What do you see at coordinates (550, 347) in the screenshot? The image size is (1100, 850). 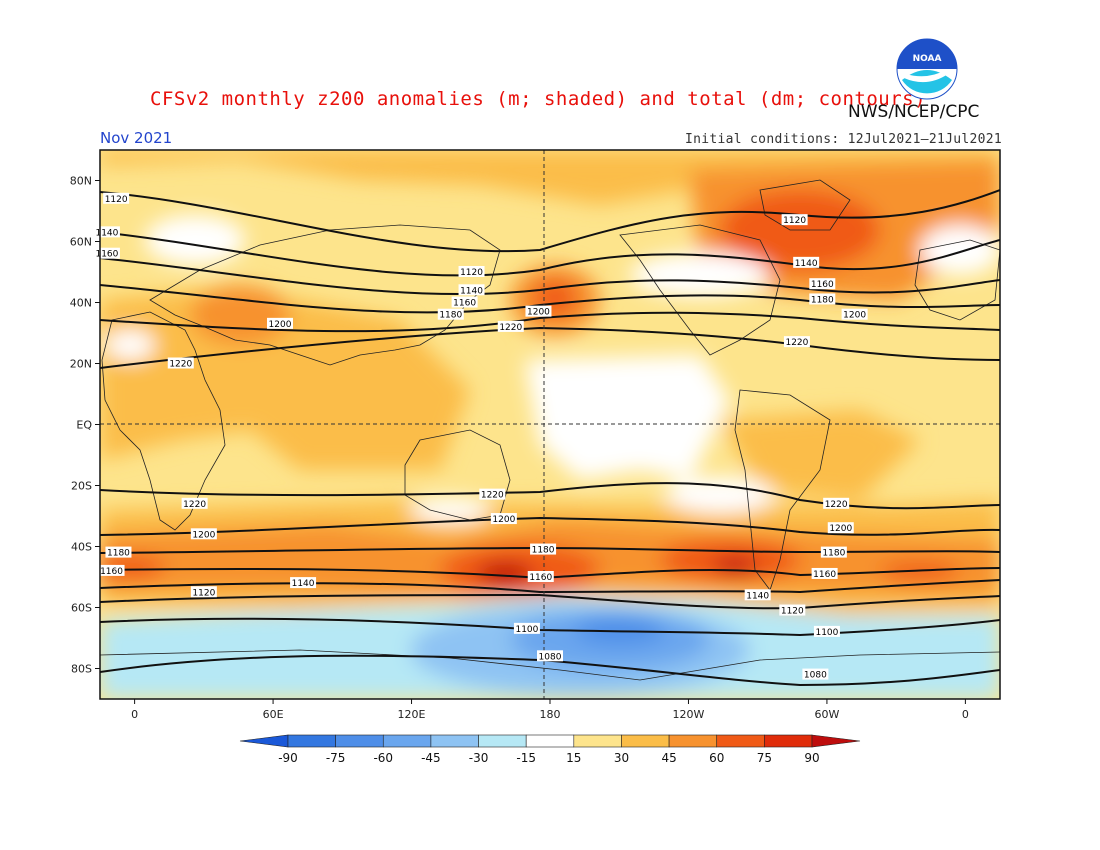 I see `contour-1220-north` at bounding box center [550, 347].